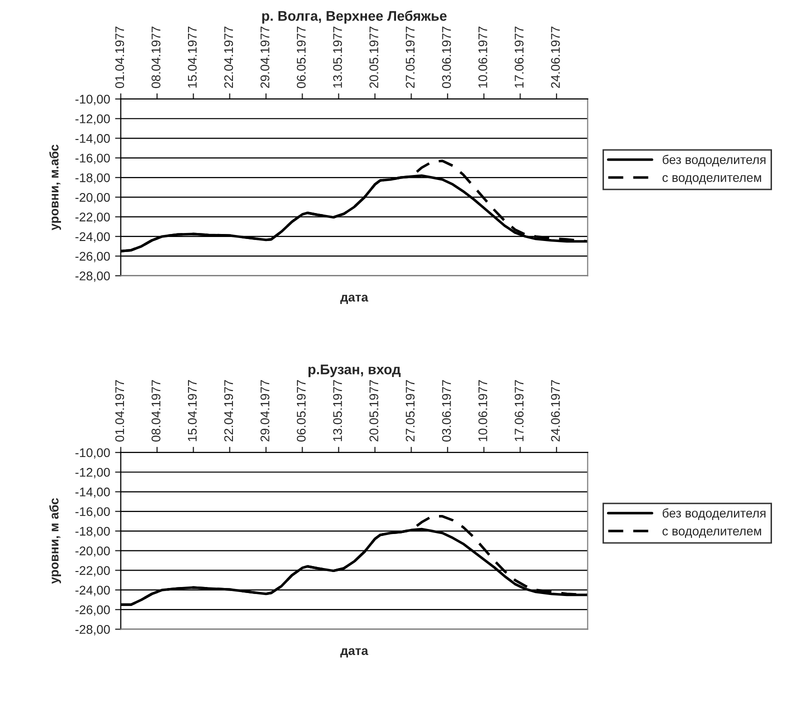  I want to click on y-axis-title: уровни, м абс, so click(55, 541).